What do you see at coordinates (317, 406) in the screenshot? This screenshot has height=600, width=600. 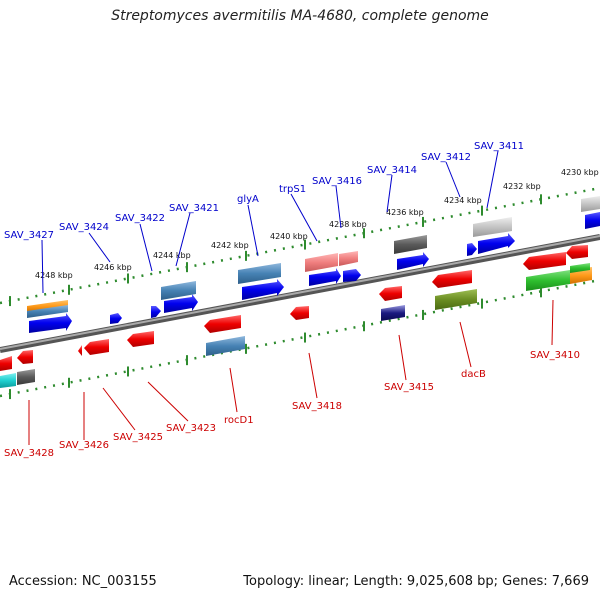 I see `gene-label: SAV_3418` at bounding box center [317, 406].